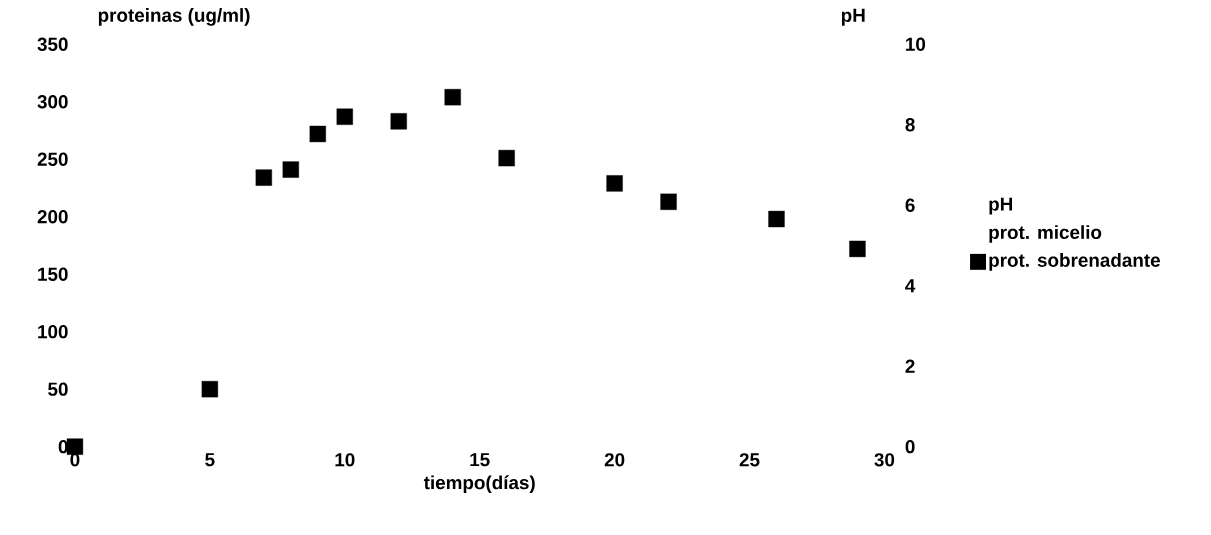 This screenshot has width=1211, height=535. What do you see at coordinates (910, 125) in the screenshot?
I see `y2-tick-label: 8` at bounding box center [910, 125].